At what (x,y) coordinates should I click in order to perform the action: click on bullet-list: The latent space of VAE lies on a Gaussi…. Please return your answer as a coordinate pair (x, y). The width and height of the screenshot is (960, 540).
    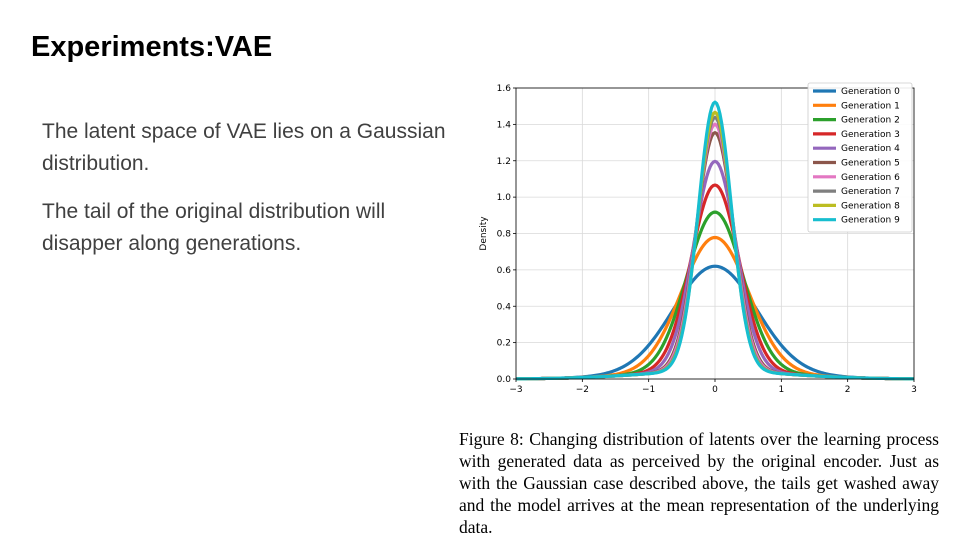
    Looking at the image, I should click on (247, 196).